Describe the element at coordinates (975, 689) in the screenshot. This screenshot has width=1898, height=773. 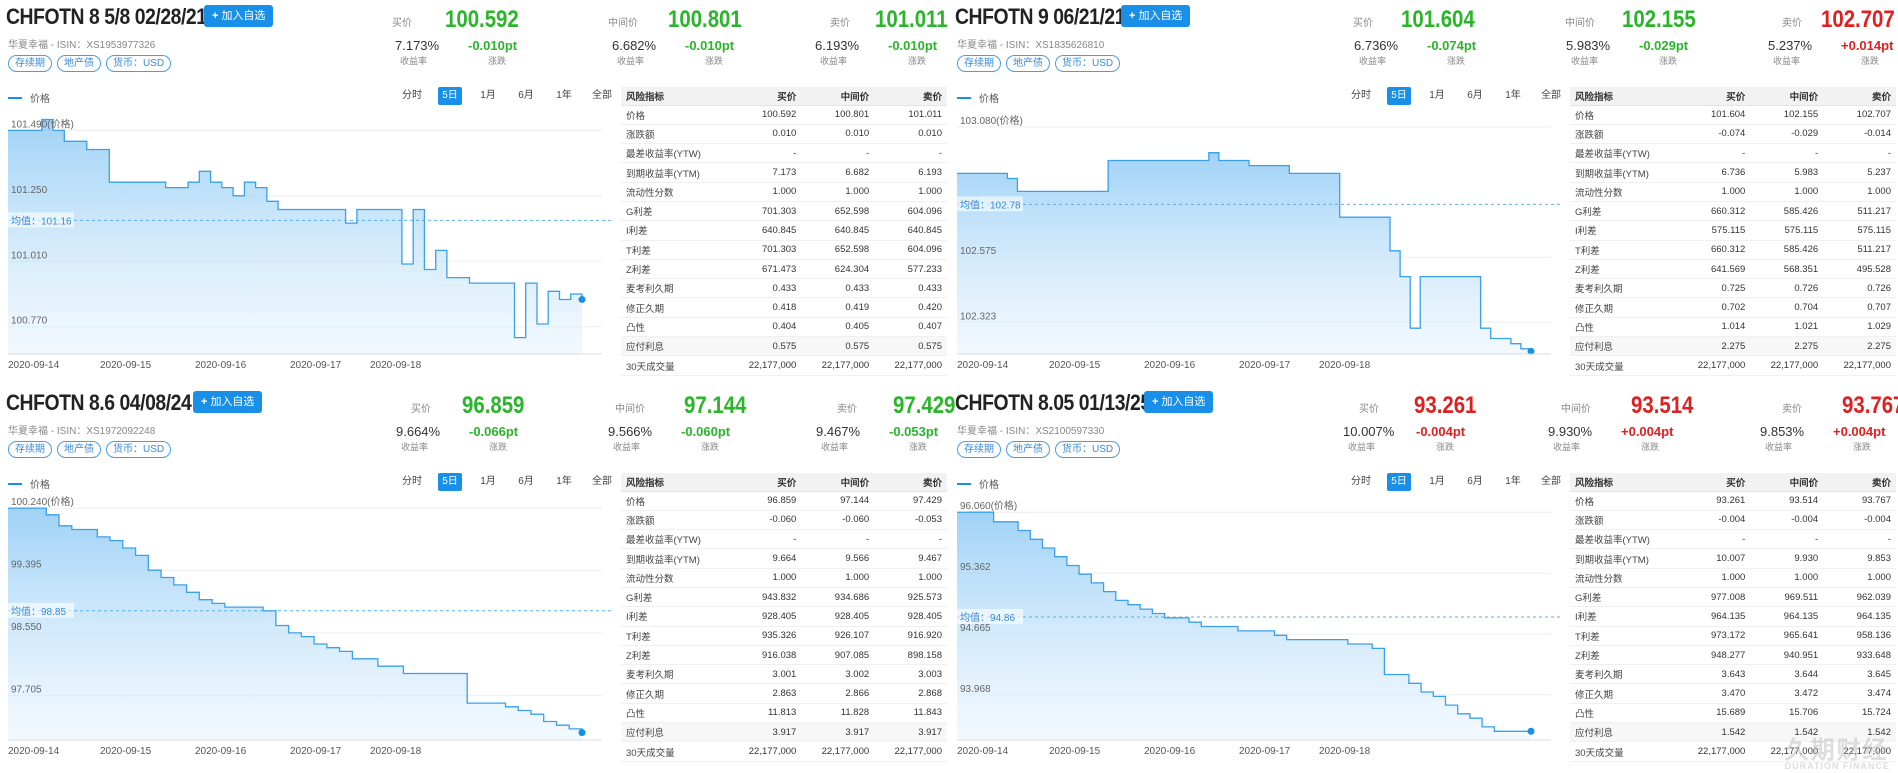
I see `y-tick-label: 93.968` at that location.